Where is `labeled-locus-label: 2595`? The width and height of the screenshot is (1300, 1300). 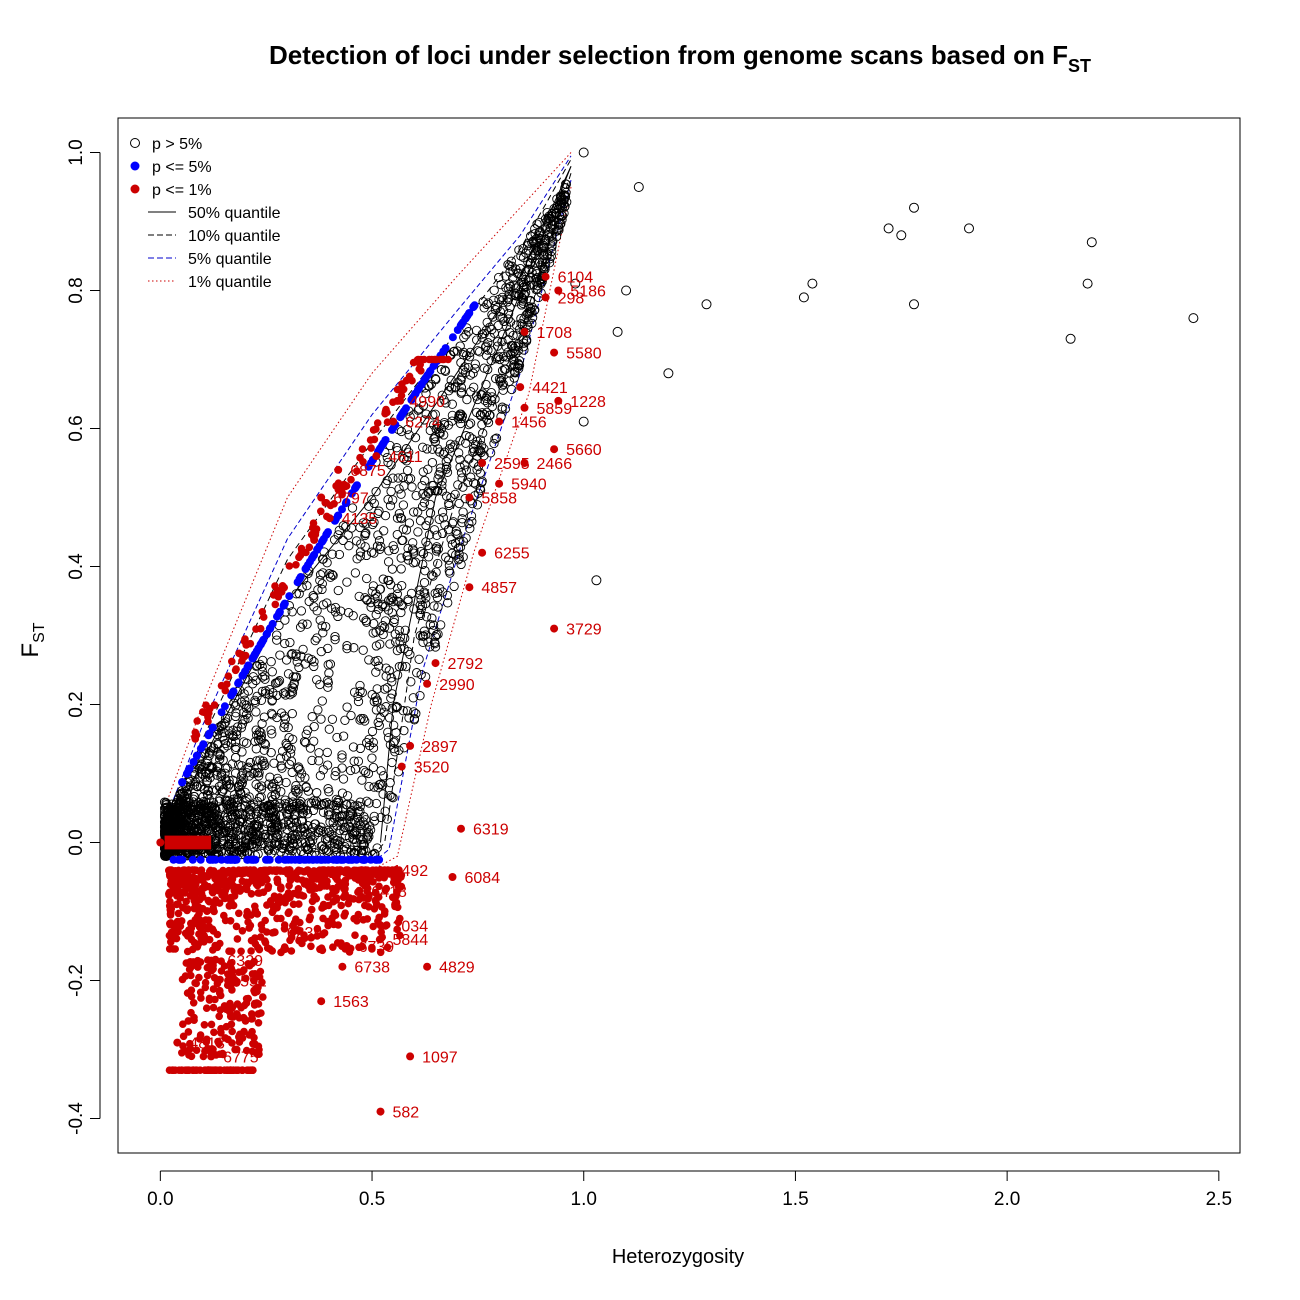
labeled-locus-label: 2595 is located at coordinates (512, 464).